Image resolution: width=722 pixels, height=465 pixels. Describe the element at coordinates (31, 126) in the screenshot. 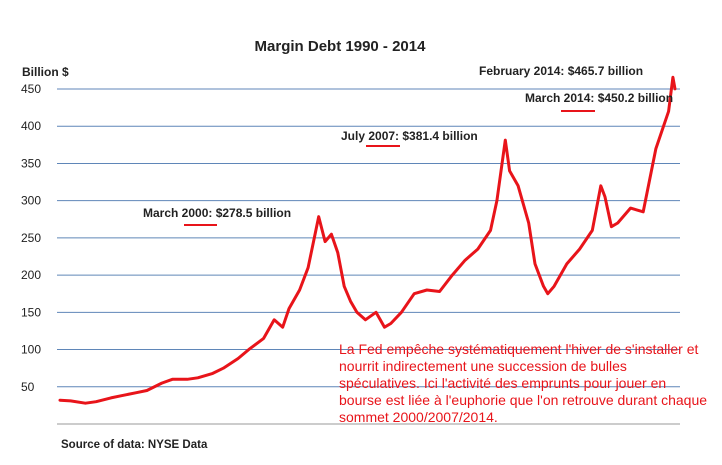

I see `y-tick-label: 400` at that location.